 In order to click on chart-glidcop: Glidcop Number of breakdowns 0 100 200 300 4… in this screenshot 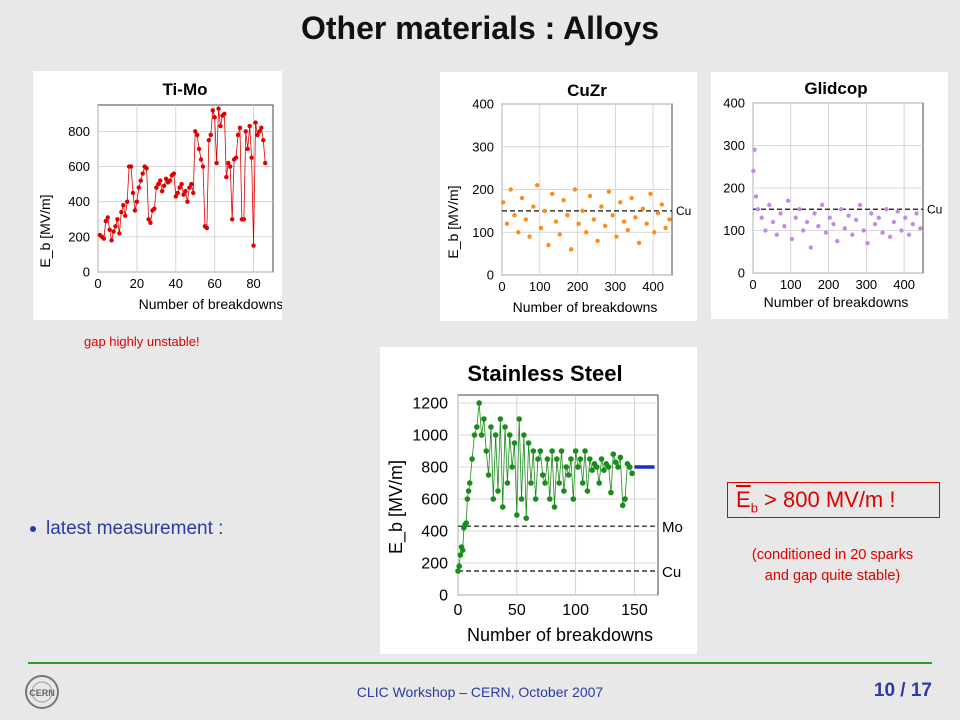, I will do `click(832, 194)`.